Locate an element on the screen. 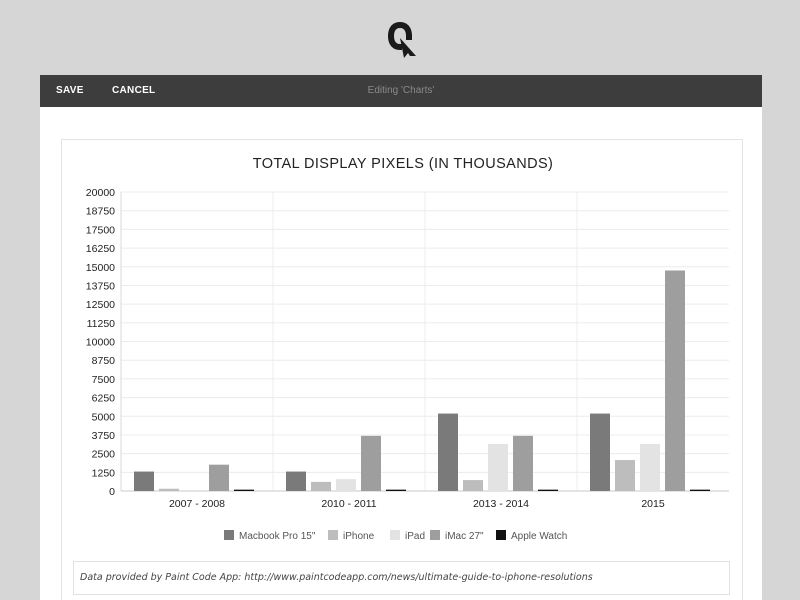  x-tick-label: 2015 is located at coordinates (653, 504).